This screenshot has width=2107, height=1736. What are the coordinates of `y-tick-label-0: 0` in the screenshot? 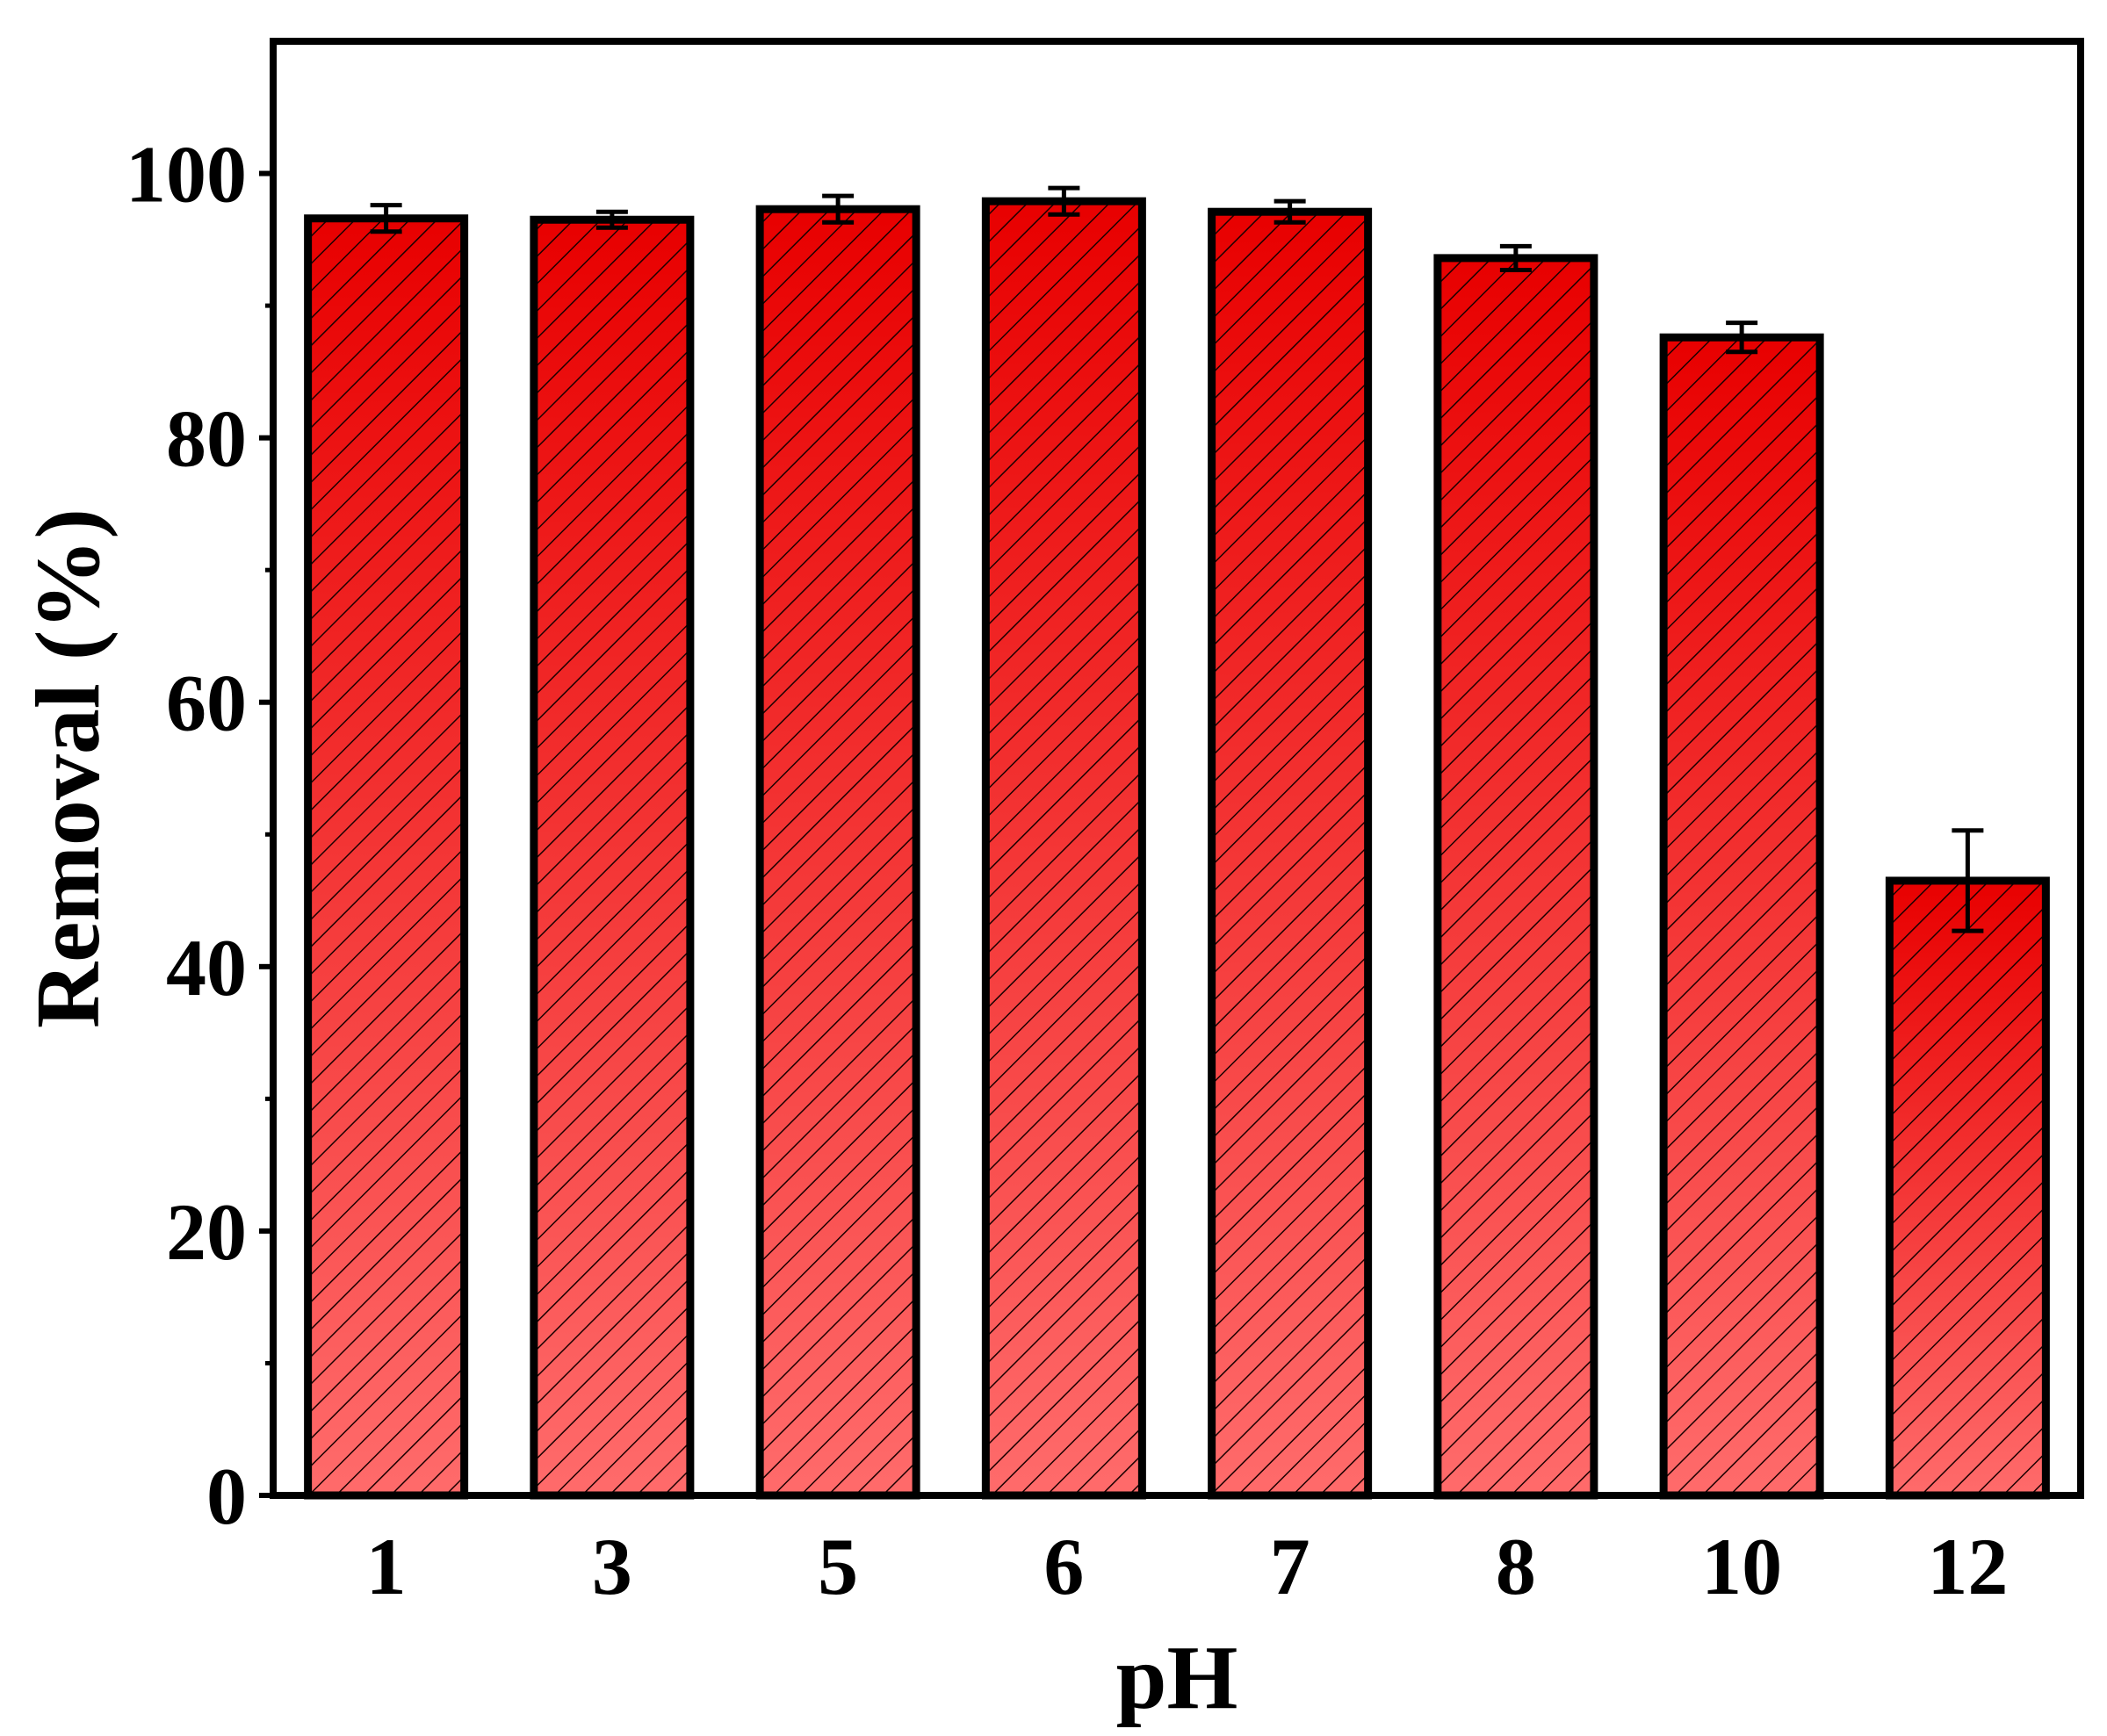 It's located at (227, 1496).